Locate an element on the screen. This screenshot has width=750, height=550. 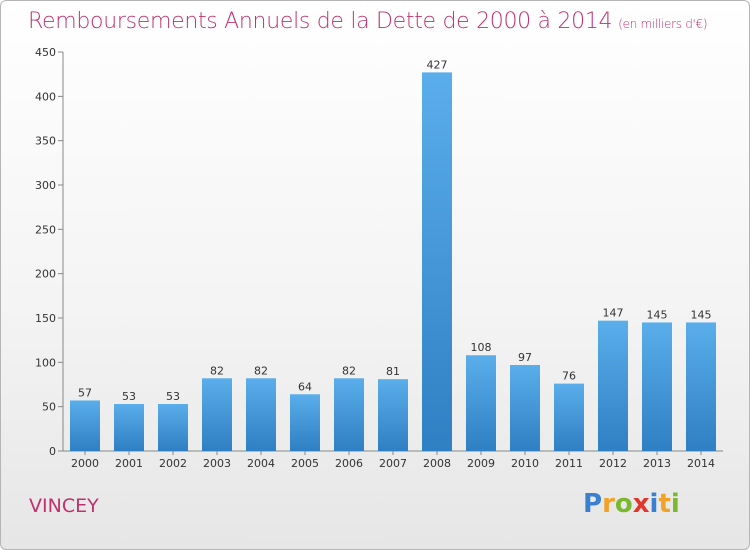
logo-letter: o is located at coordinates (623, 504).